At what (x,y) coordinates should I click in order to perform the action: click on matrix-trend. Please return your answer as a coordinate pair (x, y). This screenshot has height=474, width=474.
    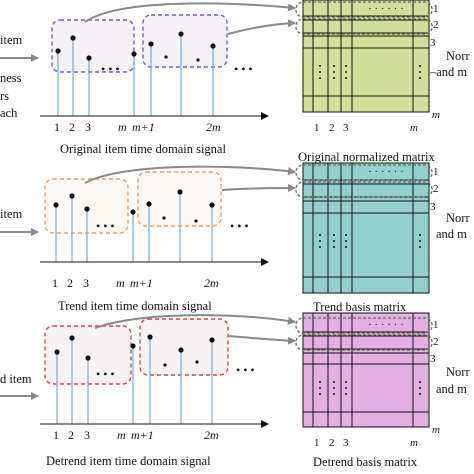
    Looking at the image, I should click on (366, 228).